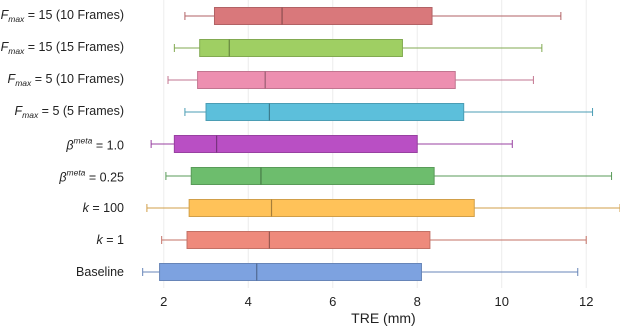 This screenshot has height=326, width=620. What do you see at coordinates (417, 301) in the screenshot?
I see `x-tick-label: 8` at bounding box center [417, 301].